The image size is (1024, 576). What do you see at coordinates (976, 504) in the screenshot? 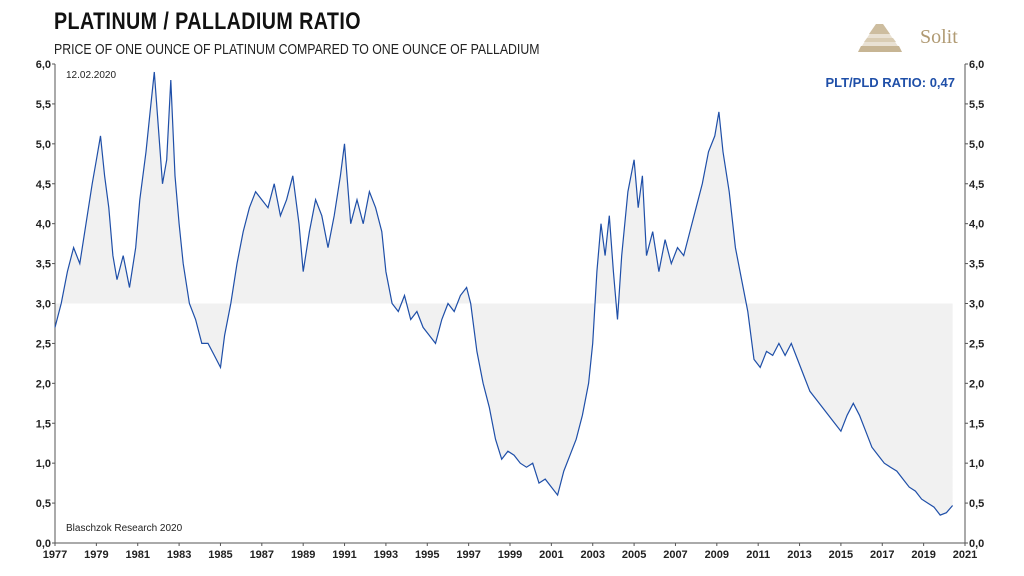
I see `y-tick-label-right: 0,5` at bounding box center [976, 504].